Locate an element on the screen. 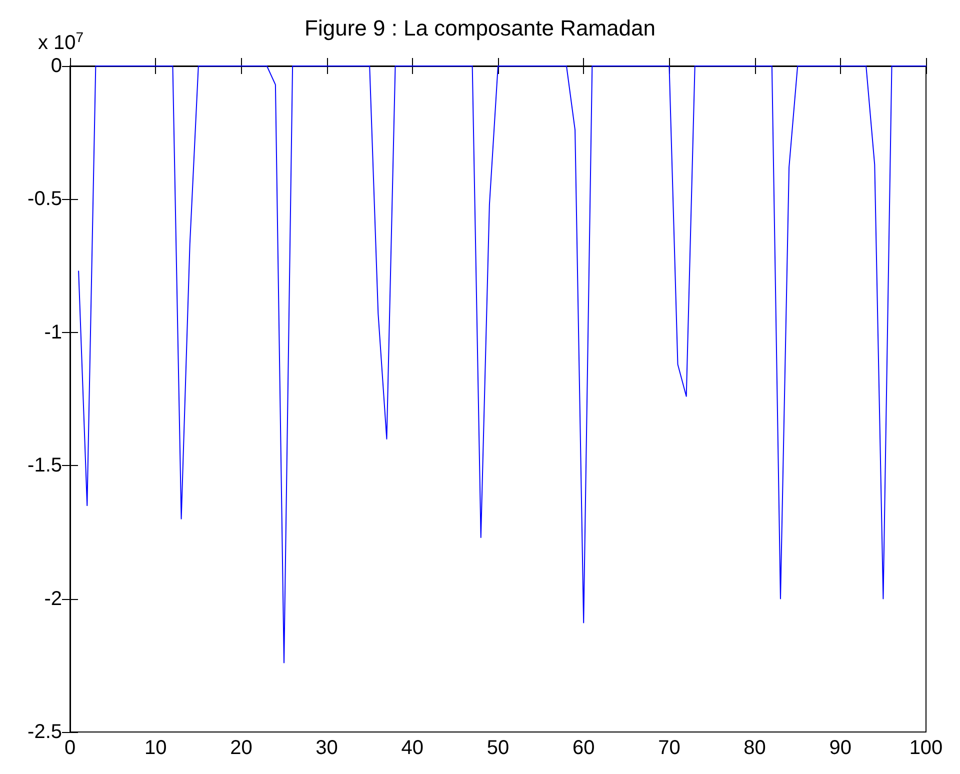 This screenshot has height=774, width=960. y-tick-label: 0 is located at coordinates (56, 66).